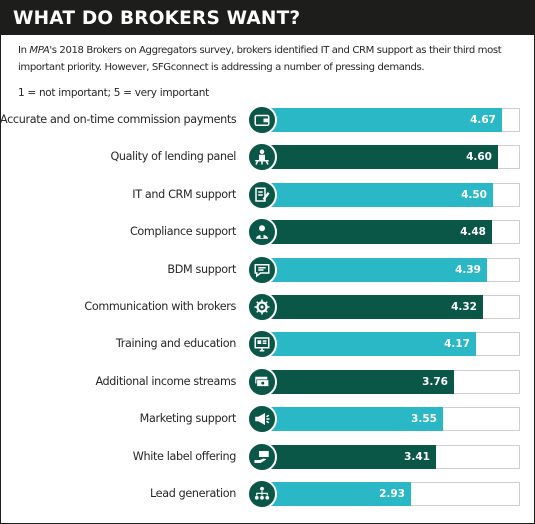  I want to click on person-badge-icon, so click(262, 232).